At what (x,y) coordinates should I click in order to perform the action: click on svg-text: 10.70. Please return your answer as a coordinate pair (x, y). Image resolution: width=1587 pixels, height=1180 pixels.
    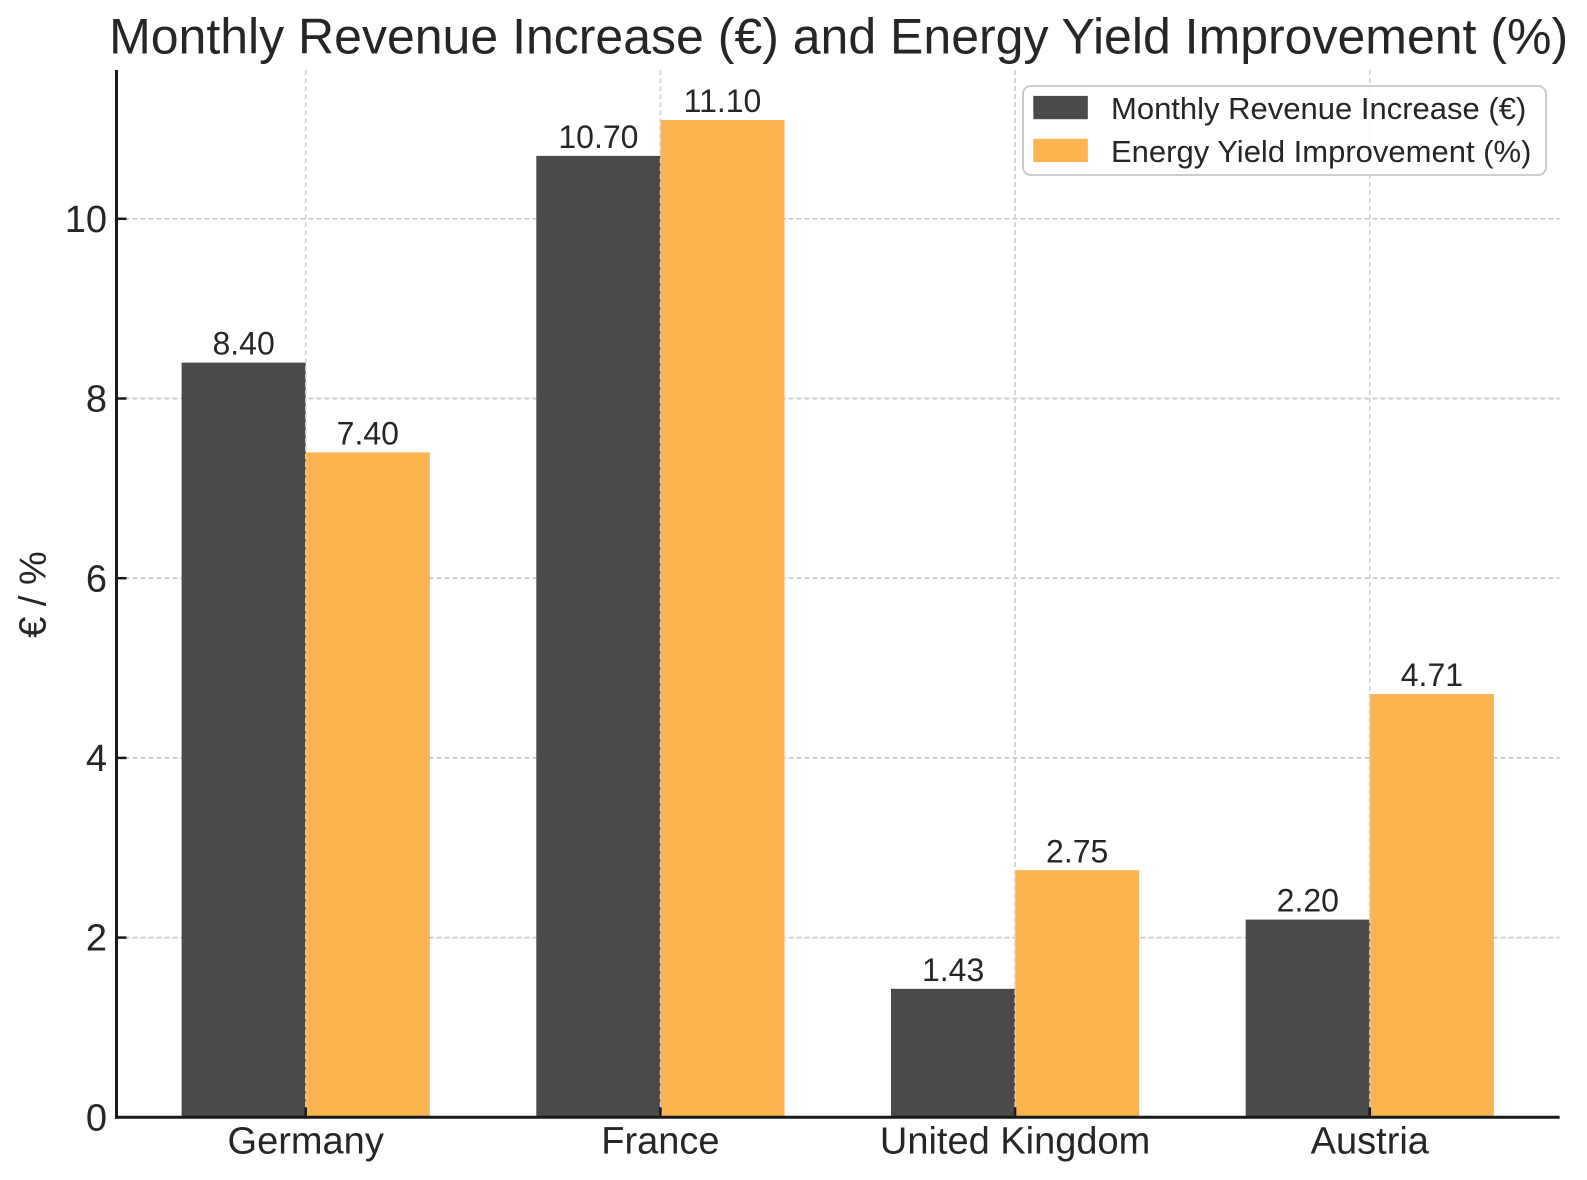
    Looking at the image, I should click on (598, 137).